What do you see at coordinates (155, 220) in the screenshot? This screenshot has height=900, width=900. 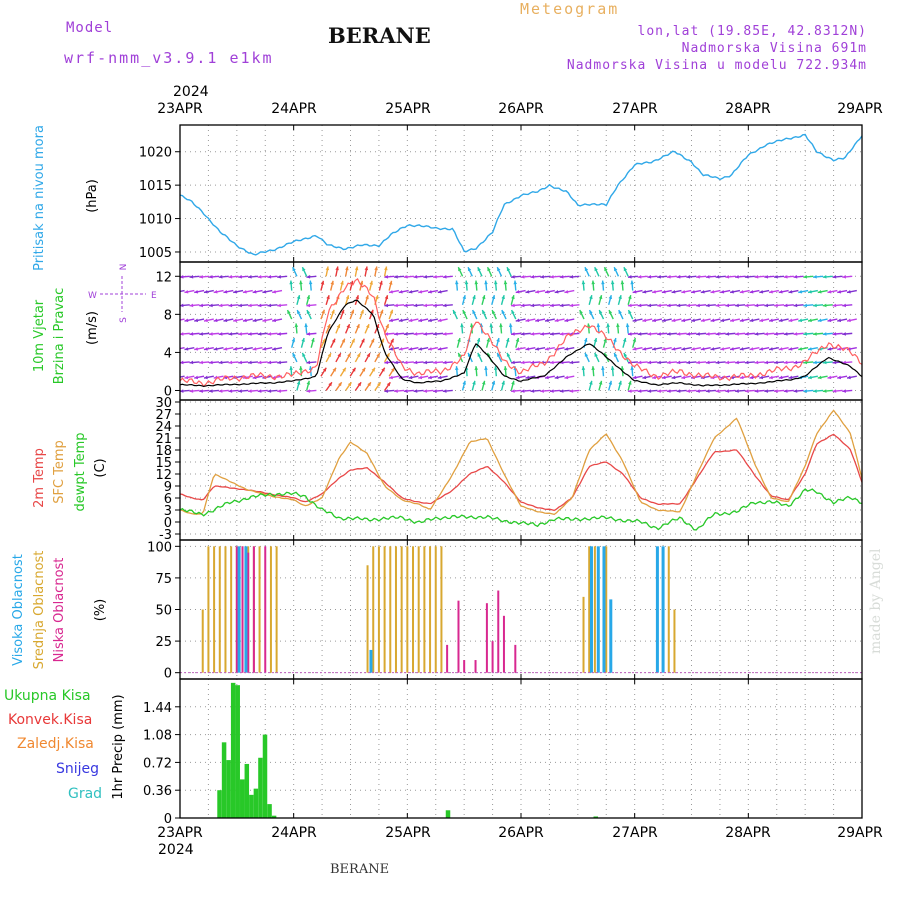 I see `pressure-ytick-label: 1010` at bounding box center [155, 220].